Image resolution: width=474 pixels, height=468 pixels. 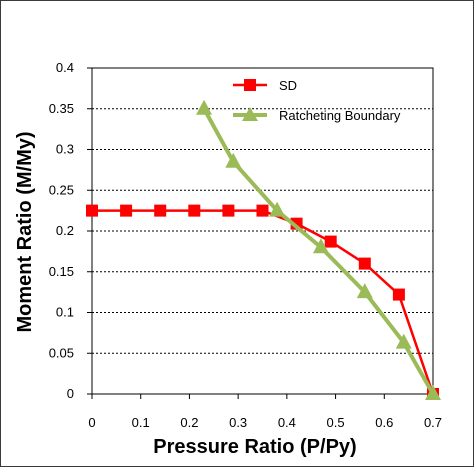 I want to click on y-tick-label: 0.2, so click(x=65, y=230).